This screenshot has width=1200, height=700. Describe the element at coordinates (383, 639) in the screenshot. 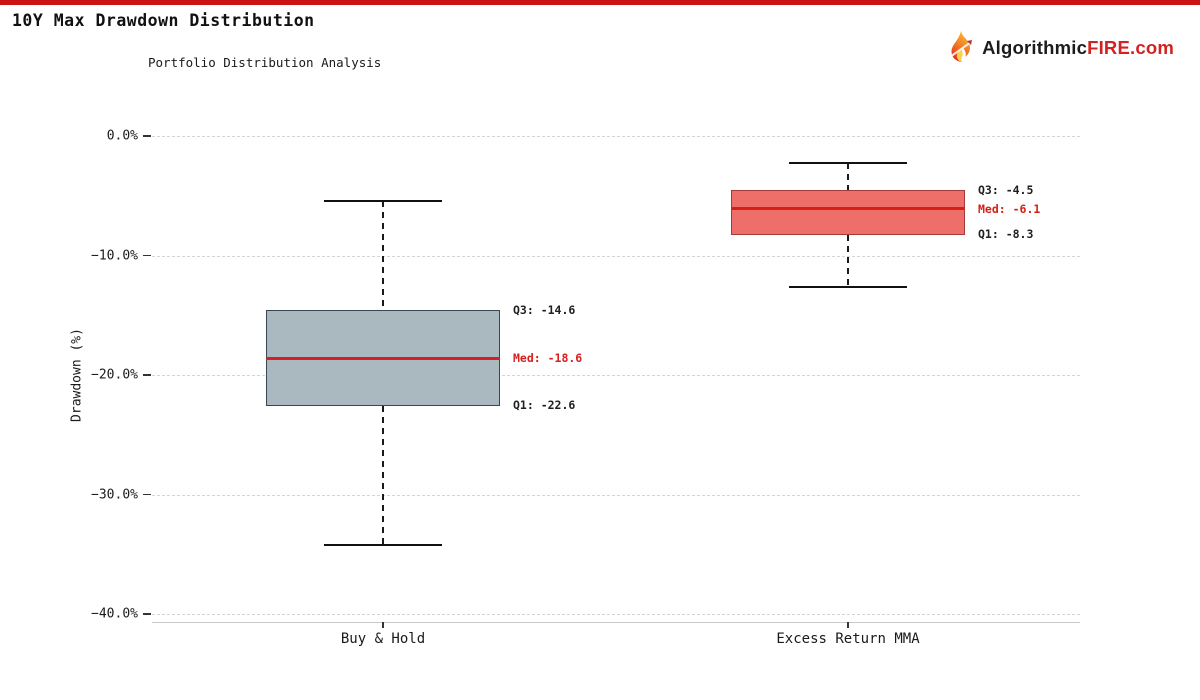

I see `x-category-label: Buy & Hold` at that location.